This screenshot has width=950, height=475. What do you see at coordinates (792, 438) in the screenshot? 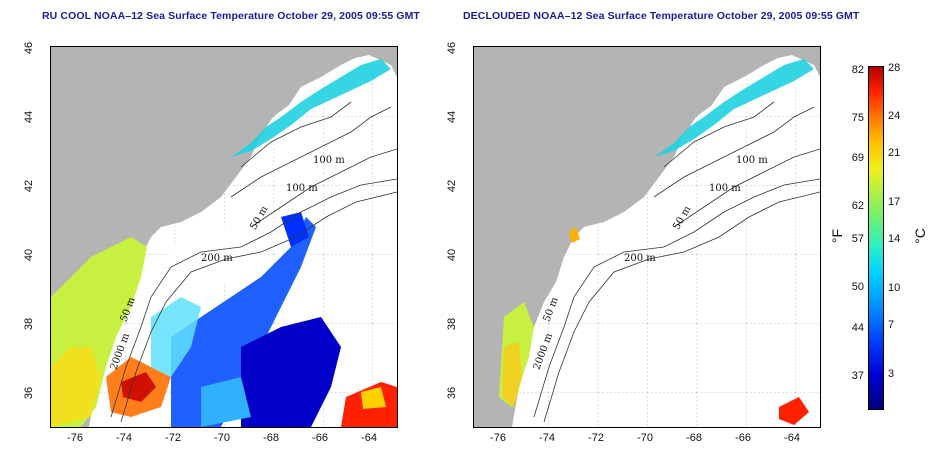
I see `right-lon-tick-64: -64` at bounding box center [792, 438].